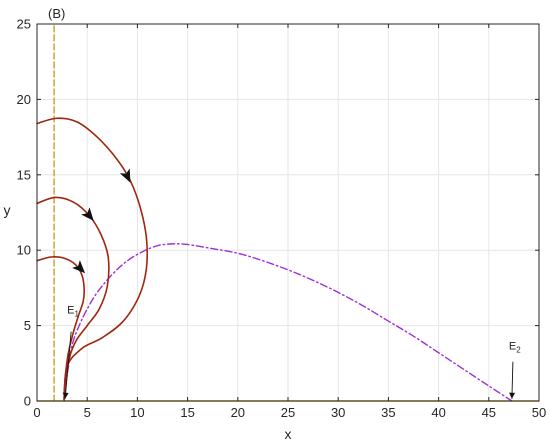 This screenshot has width=550, height=444. Describe the element at coordinates (539, 412) in the screenshot. I see `x-tick-label: 50` at that location.